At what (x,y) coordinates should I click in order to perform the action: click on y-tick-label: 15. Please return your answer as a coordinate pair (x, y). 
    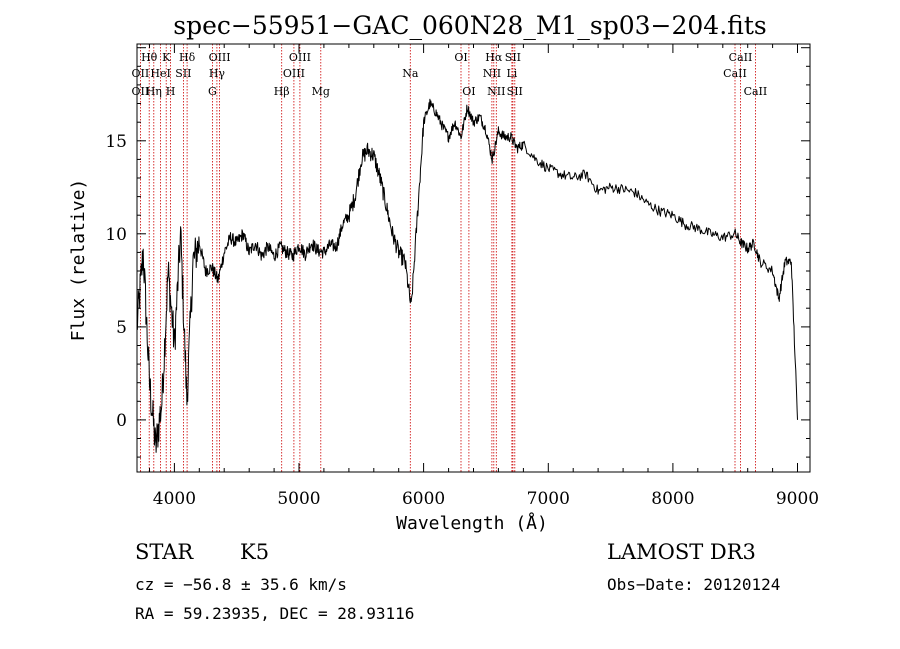
    Looking at the image, I should click on (116, 142).